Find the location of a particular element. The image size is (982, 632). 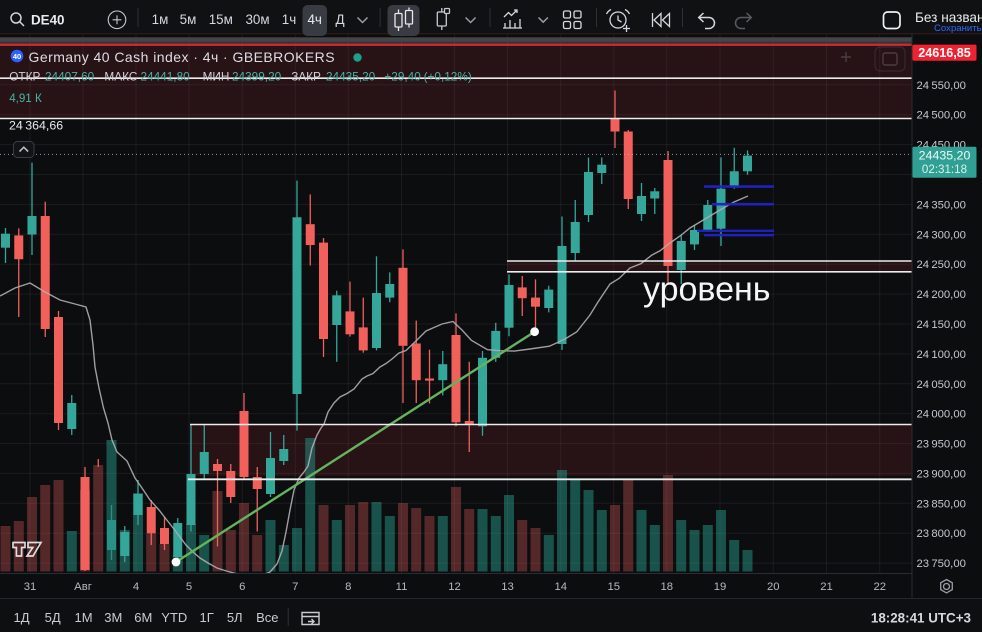

svg-text: 31 is located at coordinates (30, 587).